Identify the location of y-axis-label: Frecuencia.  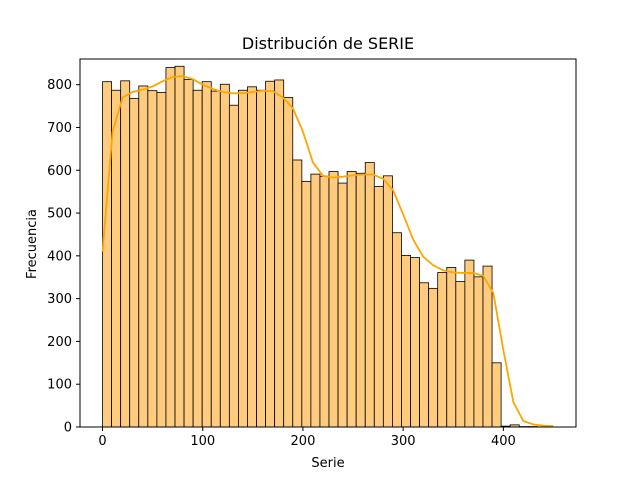
(32, 244).